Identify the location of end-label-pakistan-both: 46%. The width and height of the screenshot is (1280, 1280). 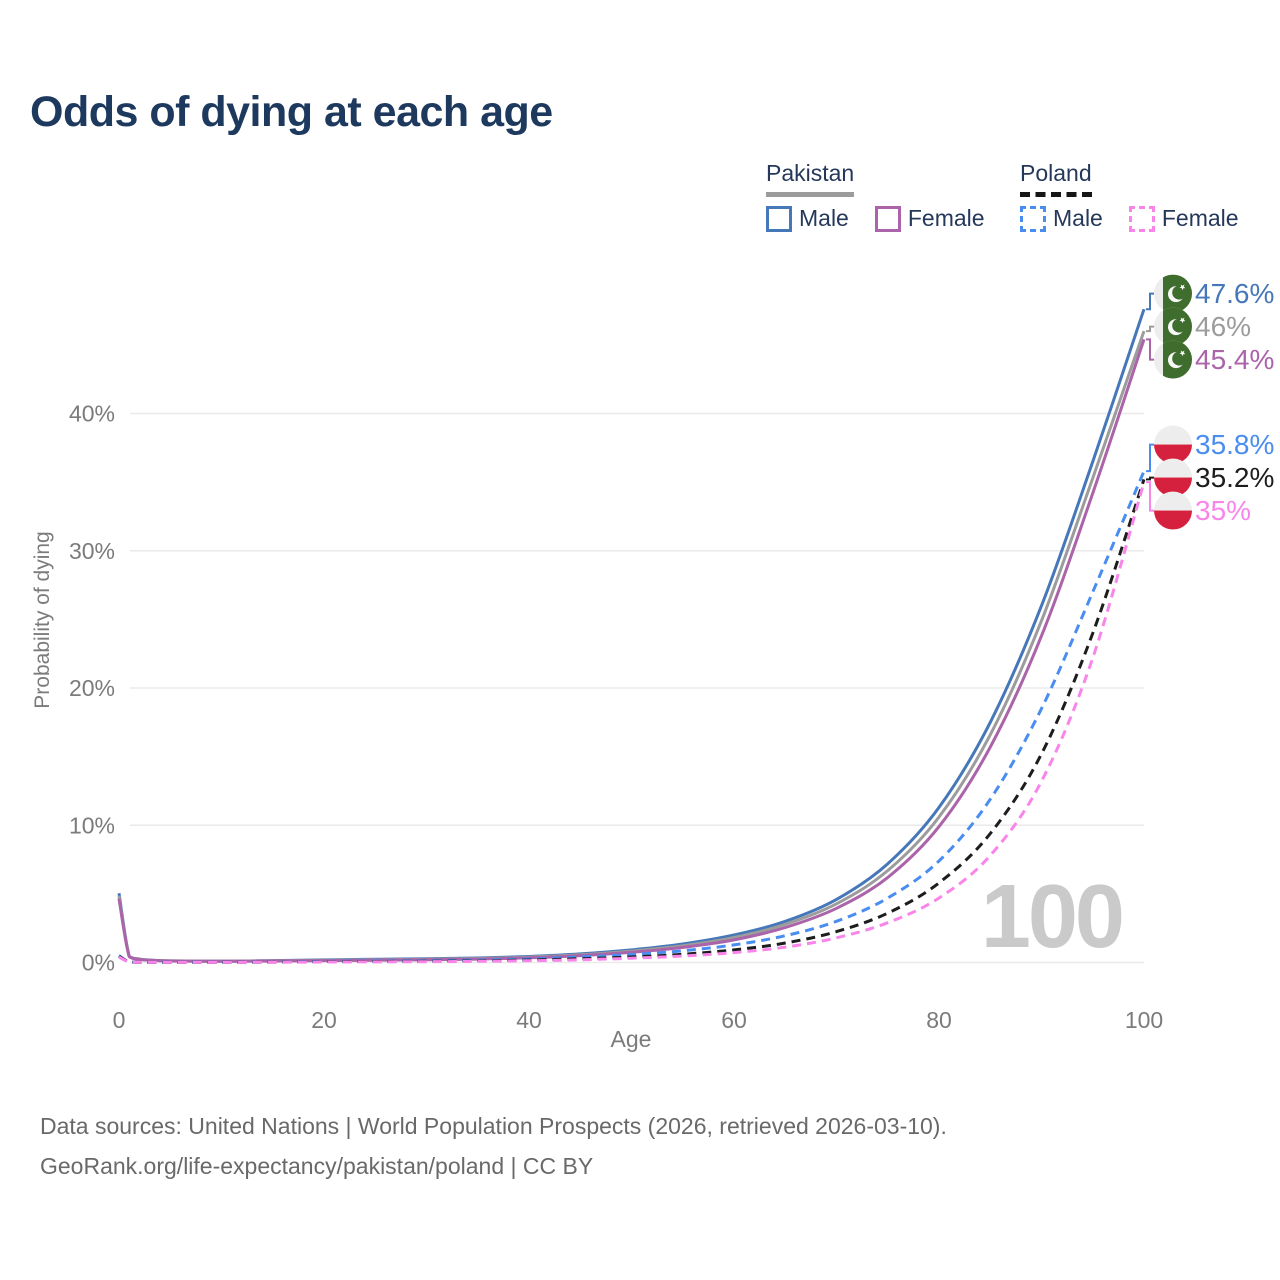
(1223, 326).